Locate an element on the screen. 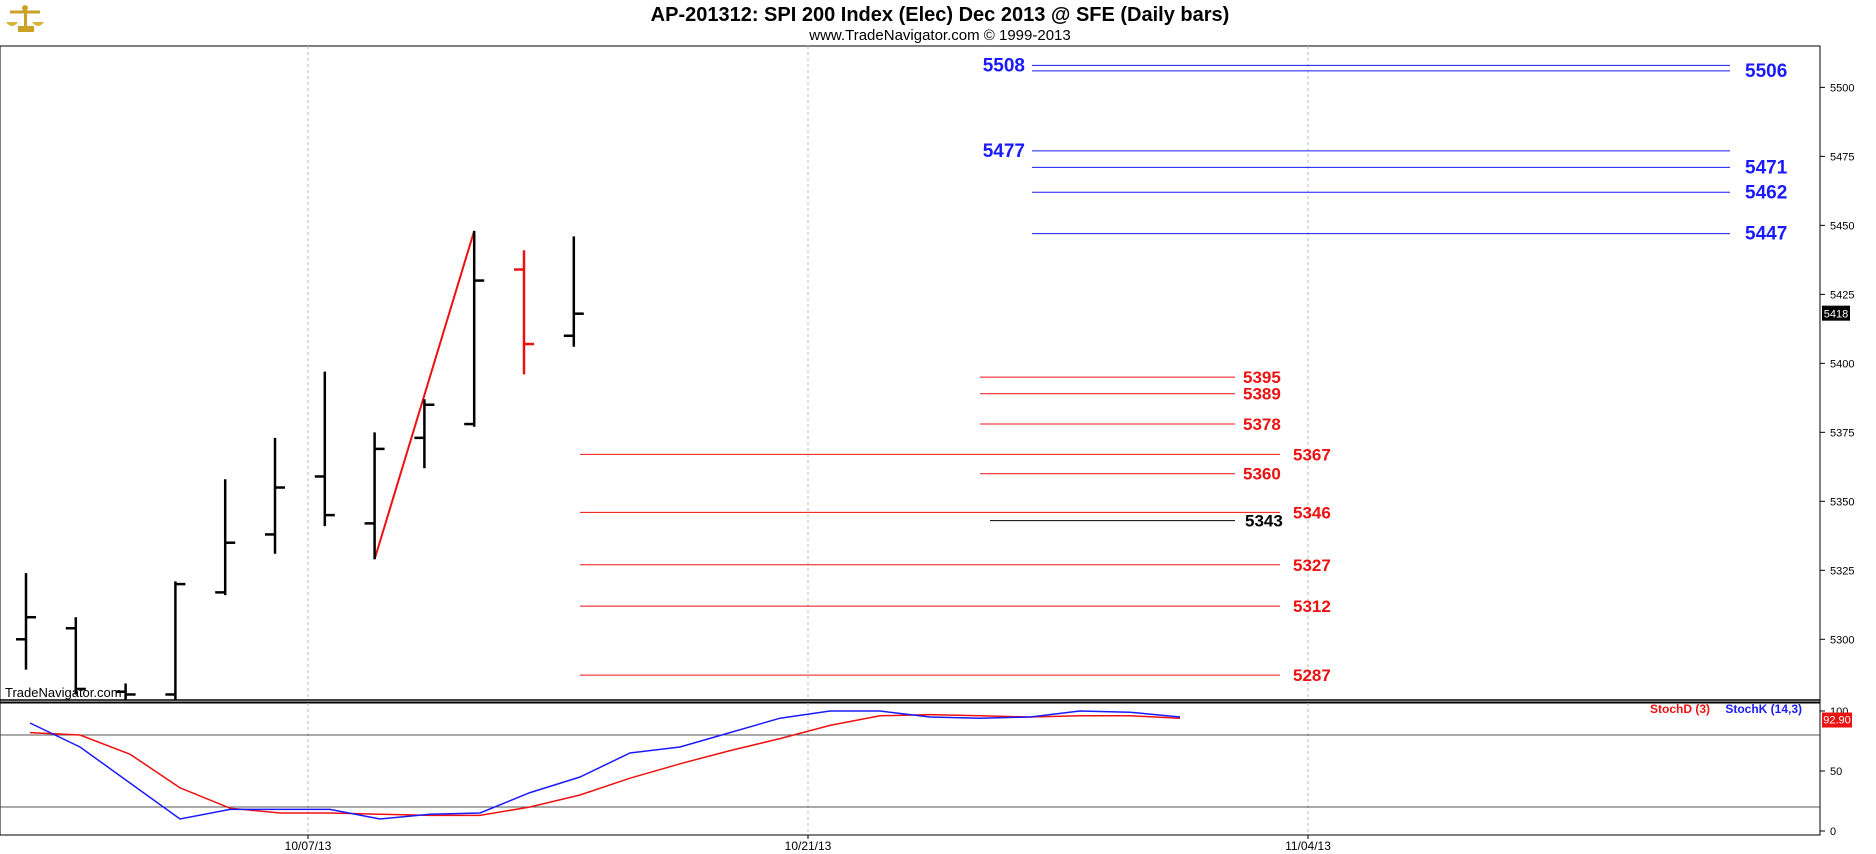  stochastic-reference-lines is located at coordinates (910, 771).